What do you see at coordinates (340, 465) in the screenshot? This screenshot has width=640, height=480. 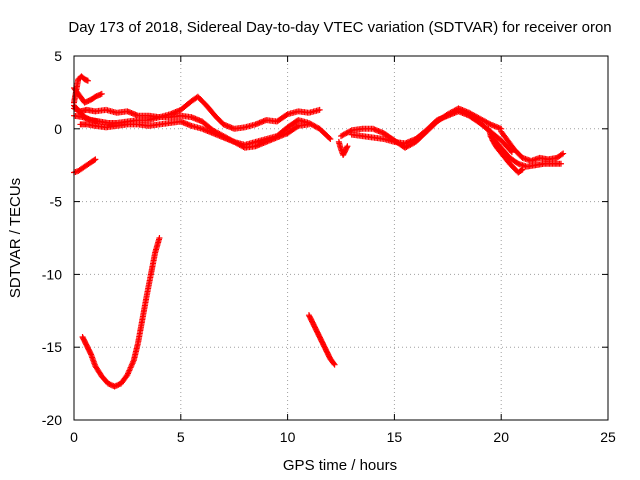 I see `x-axis-label: GPS time / hours` at bounding box center [340, 465].